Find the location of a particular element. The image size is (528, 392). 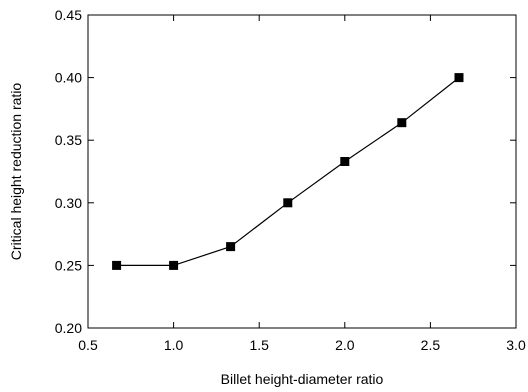

x-tick-label: 1.5 is located at coordinates (259, 345).